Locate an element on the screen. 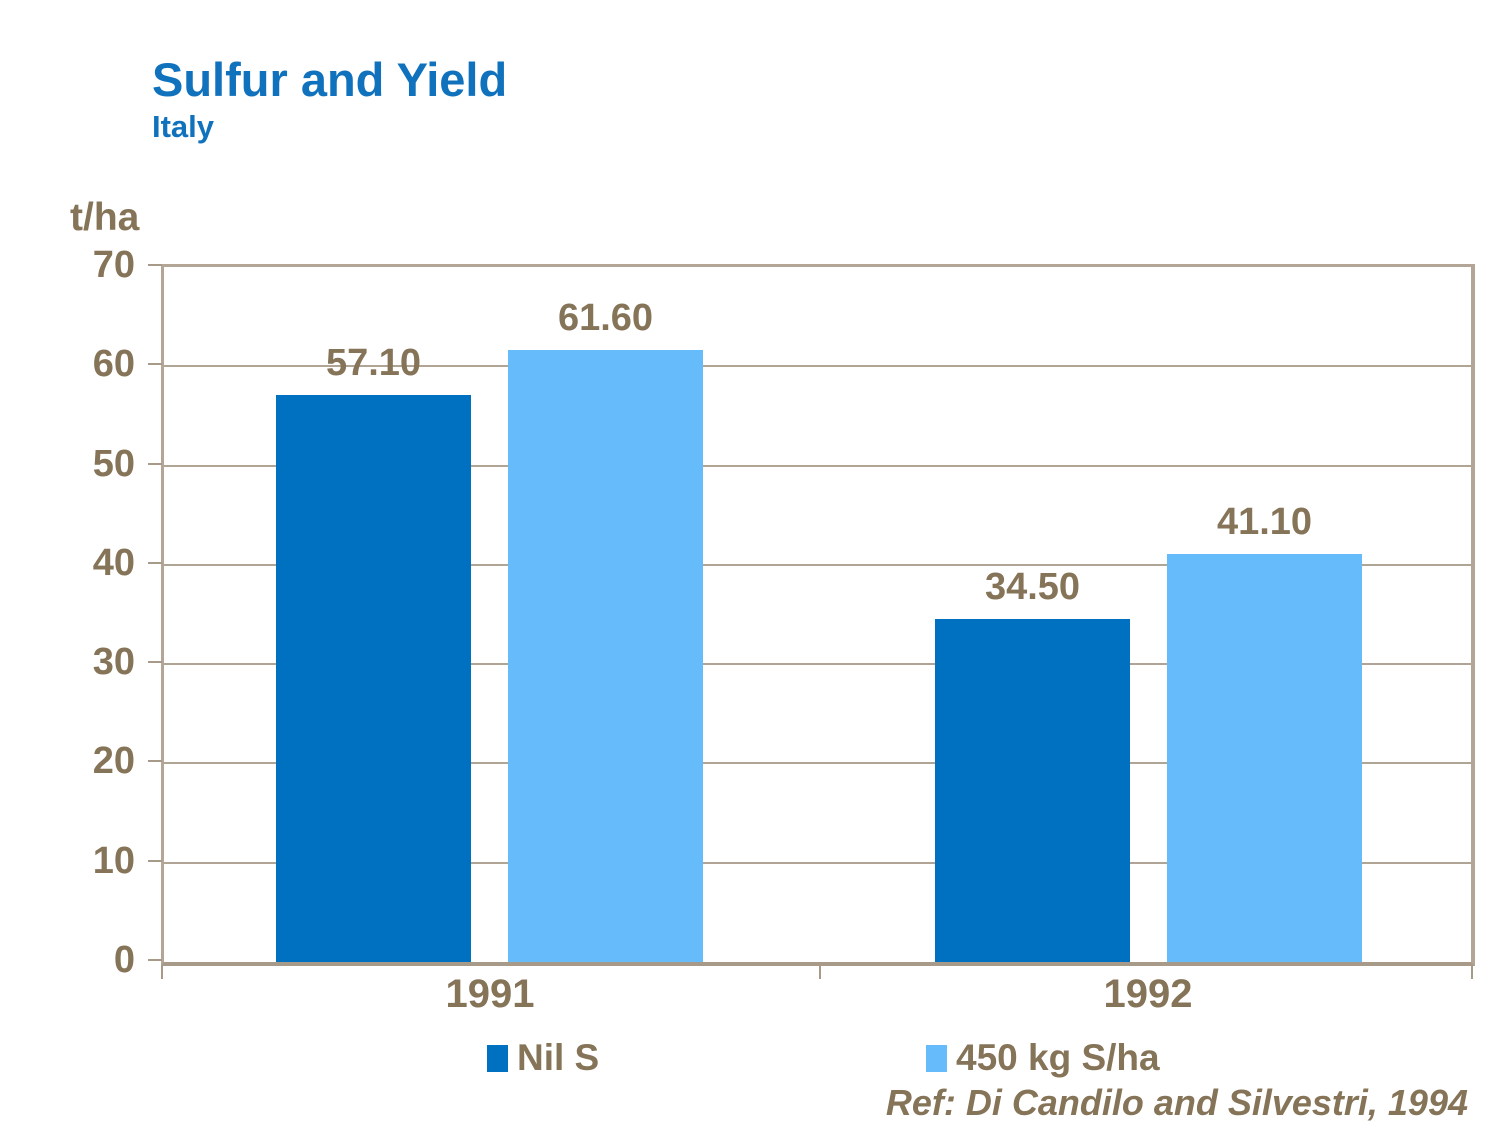 This screenshot has width=1500, height=1125. category-label-1992: 1992 is located at coordinates (1148, 994).